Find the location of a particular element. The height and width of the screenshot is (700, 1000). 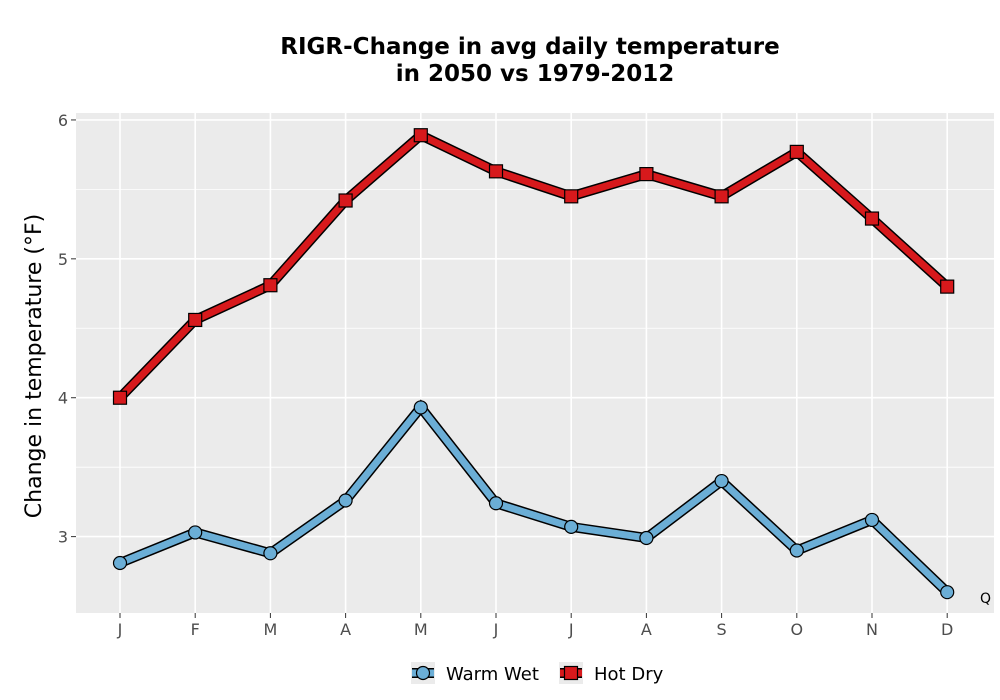

legend-label-warm-wet: Warm Wet is located at coordinates (492, 674).